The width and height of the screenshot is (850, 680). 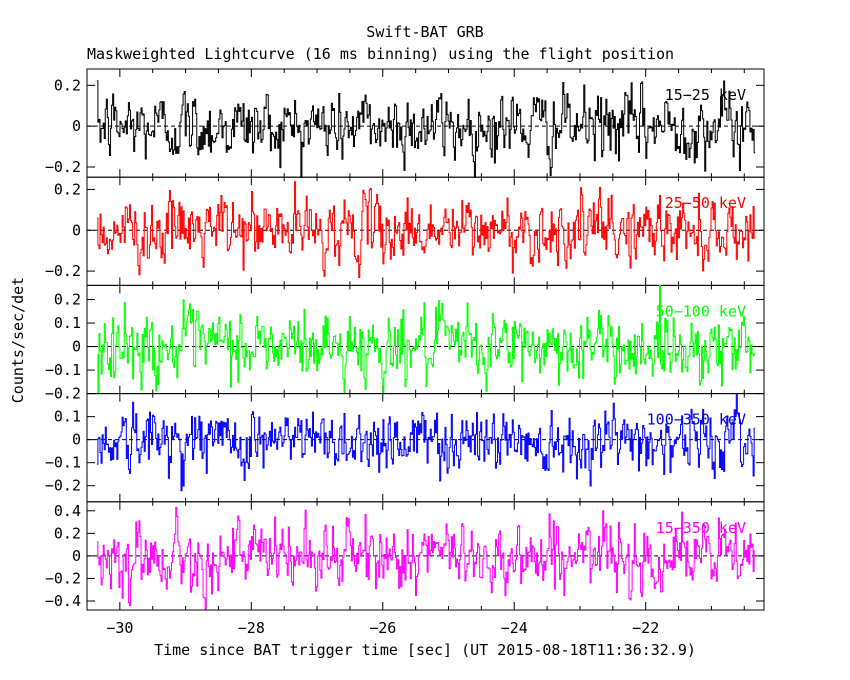 What do you see at coordinates (705, 95) in the screenshot?
I see `band-label-0: 15−25 keV` at bounding box center [705, 95].